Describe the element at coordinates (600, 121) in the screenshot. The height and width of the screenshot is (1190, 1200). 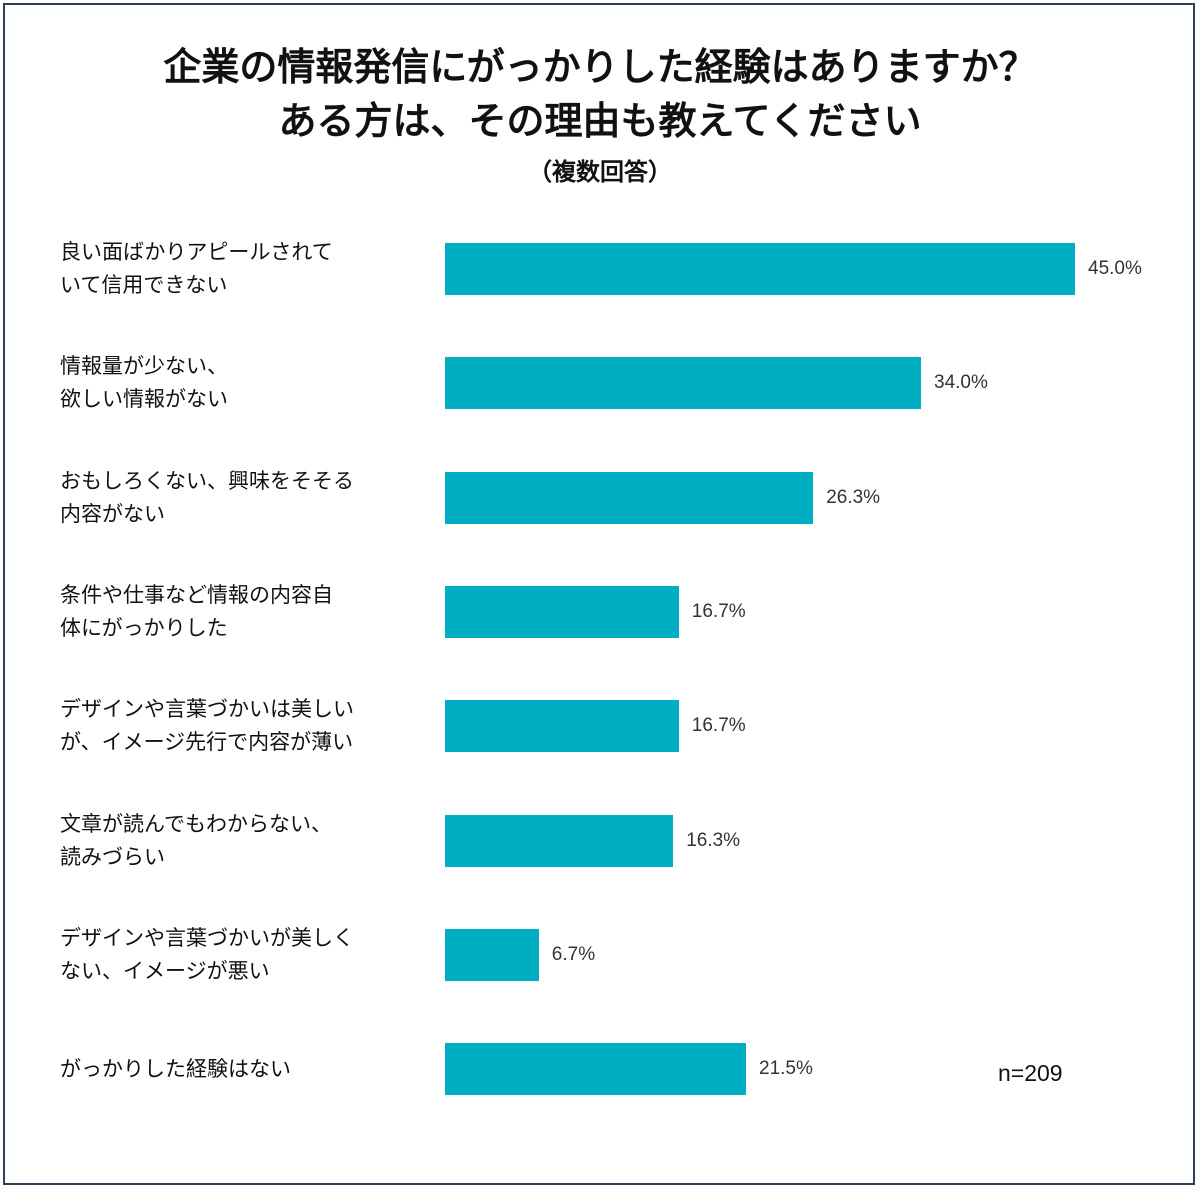
I see `chart-title-line-2: ある方は、その理由も教えてください` at that location.